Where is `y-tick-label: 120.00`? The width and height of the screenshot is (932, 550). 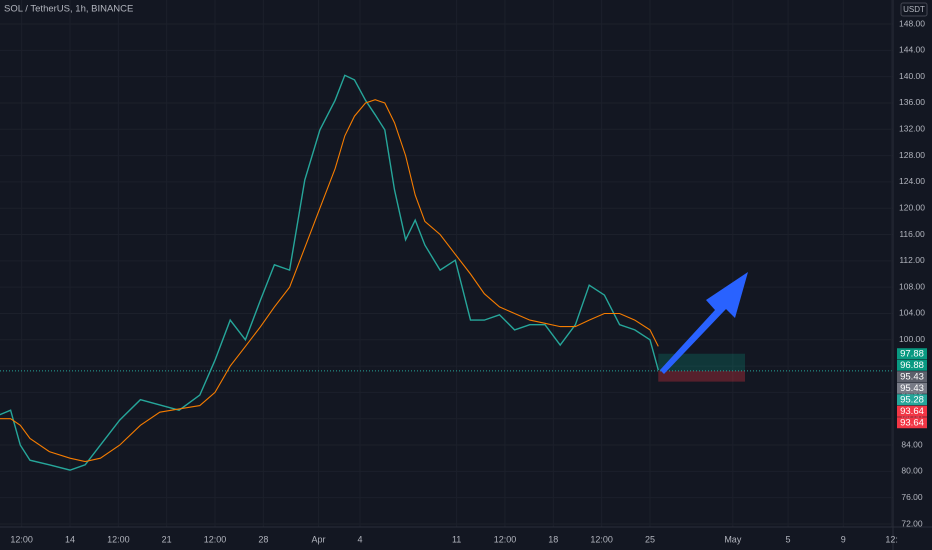 y-tick-label: 120.00 is located at coordinates (912, 207).